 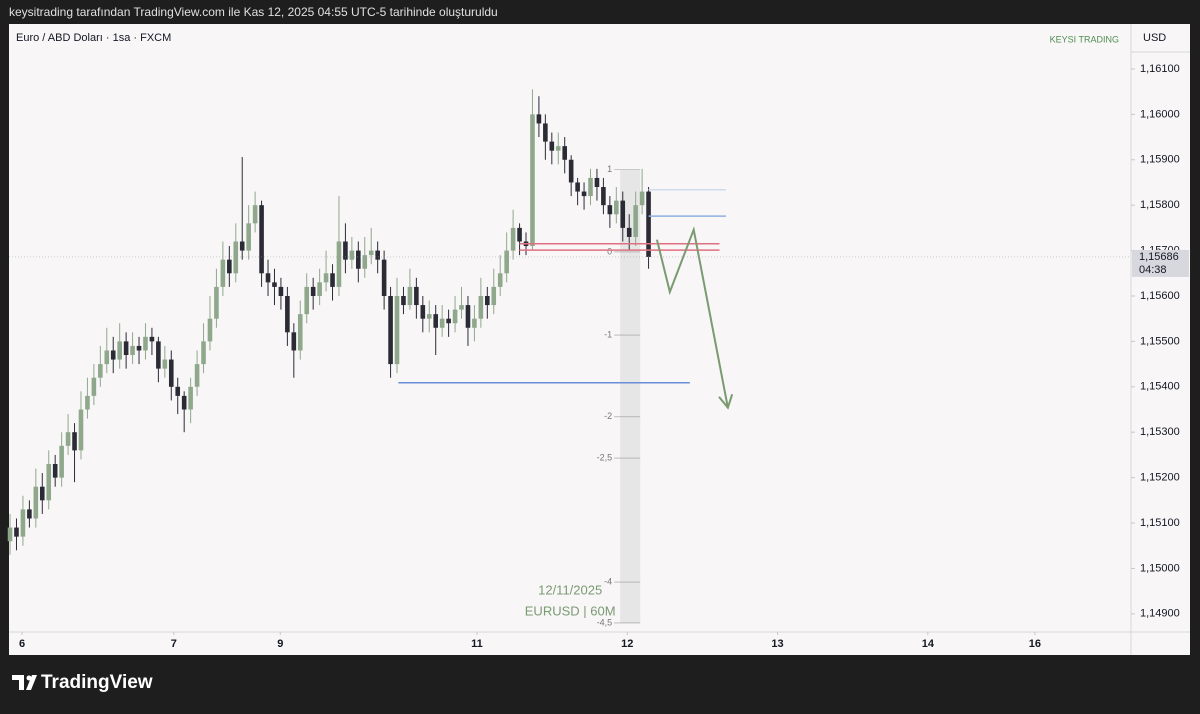 I want to click on y-tick-label: 1,14900, so click(x=1160, y=614).